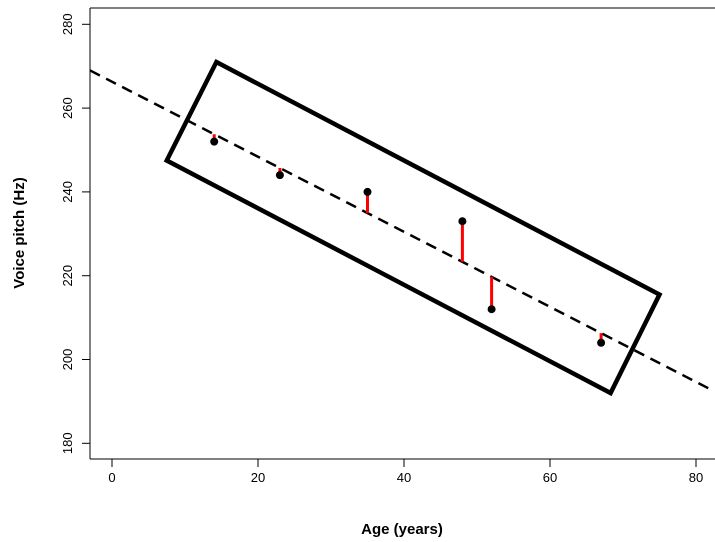 The image size is (715, 542). I want to click on x-axis-title: Age (years), so click(402, 529).